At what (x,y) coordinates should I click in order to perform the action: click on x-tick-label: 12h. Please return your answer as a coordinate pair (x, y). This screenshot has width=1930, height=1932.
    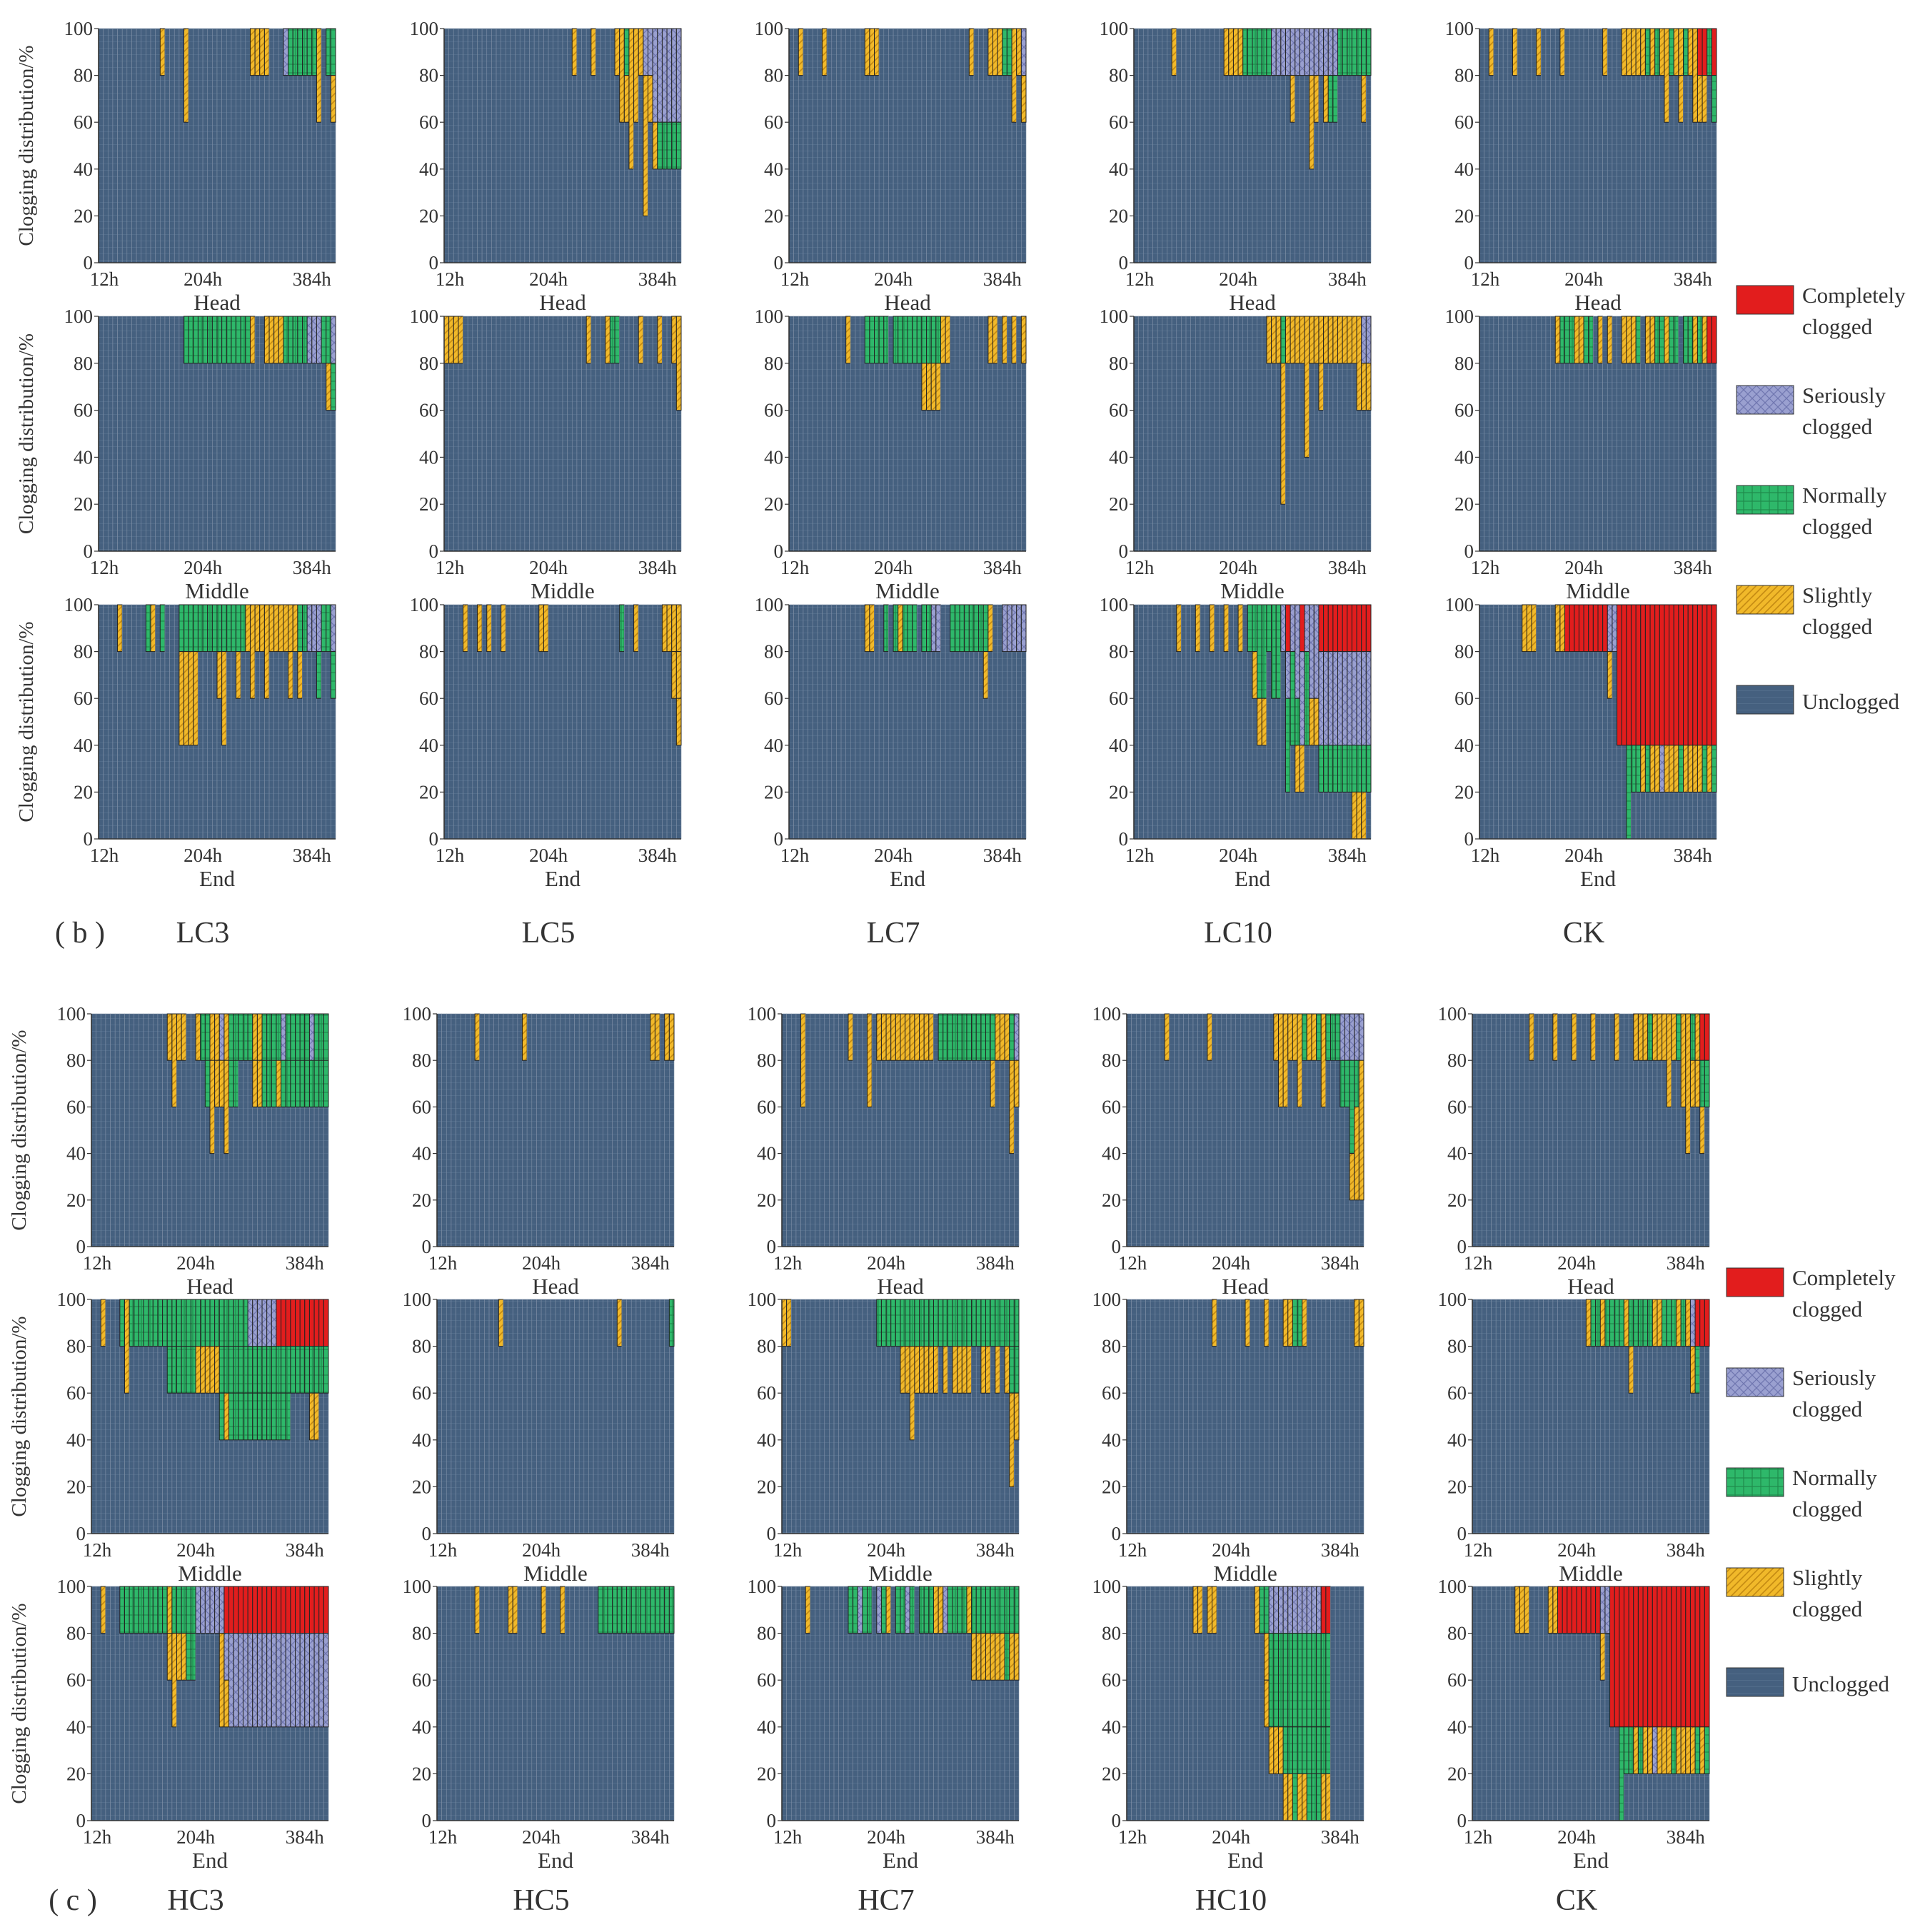
    Looking at the image, I should click on (443, 1837).